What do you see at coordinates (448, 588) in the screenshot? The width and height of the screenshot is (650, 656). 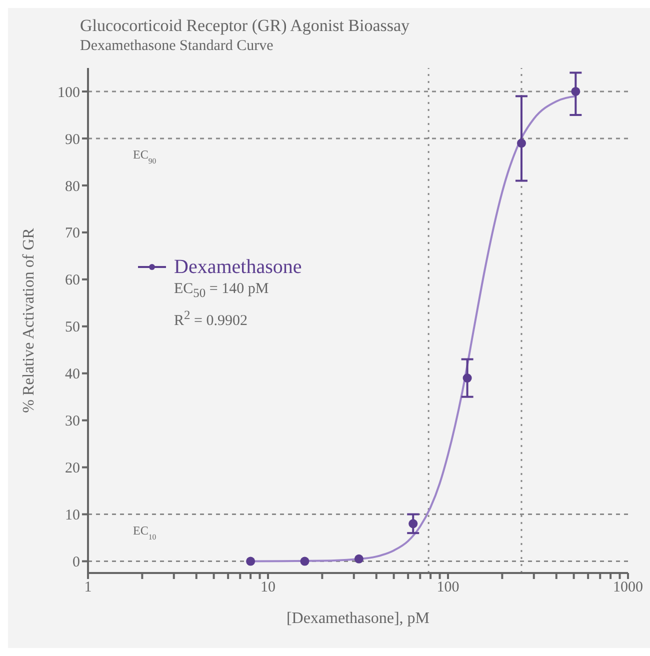 I see `x-tick-label: 100` at bounding box center [448, 588].